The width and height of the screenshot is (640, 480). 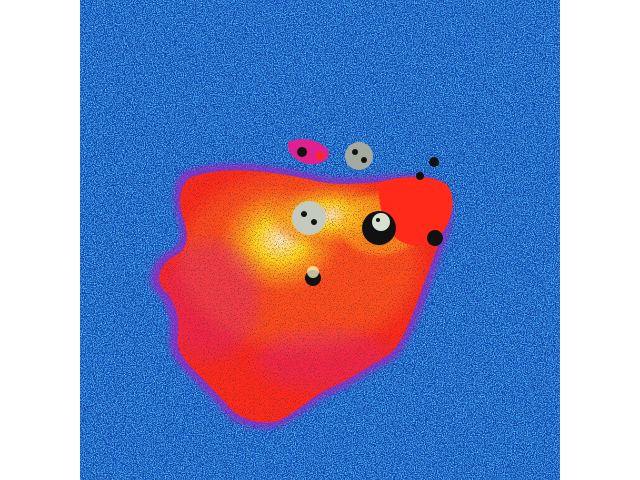 What do you see at coordinates (415, 211) in the screenshot?
I see `blob-upper-lobe` at bounding box center [415, 211].